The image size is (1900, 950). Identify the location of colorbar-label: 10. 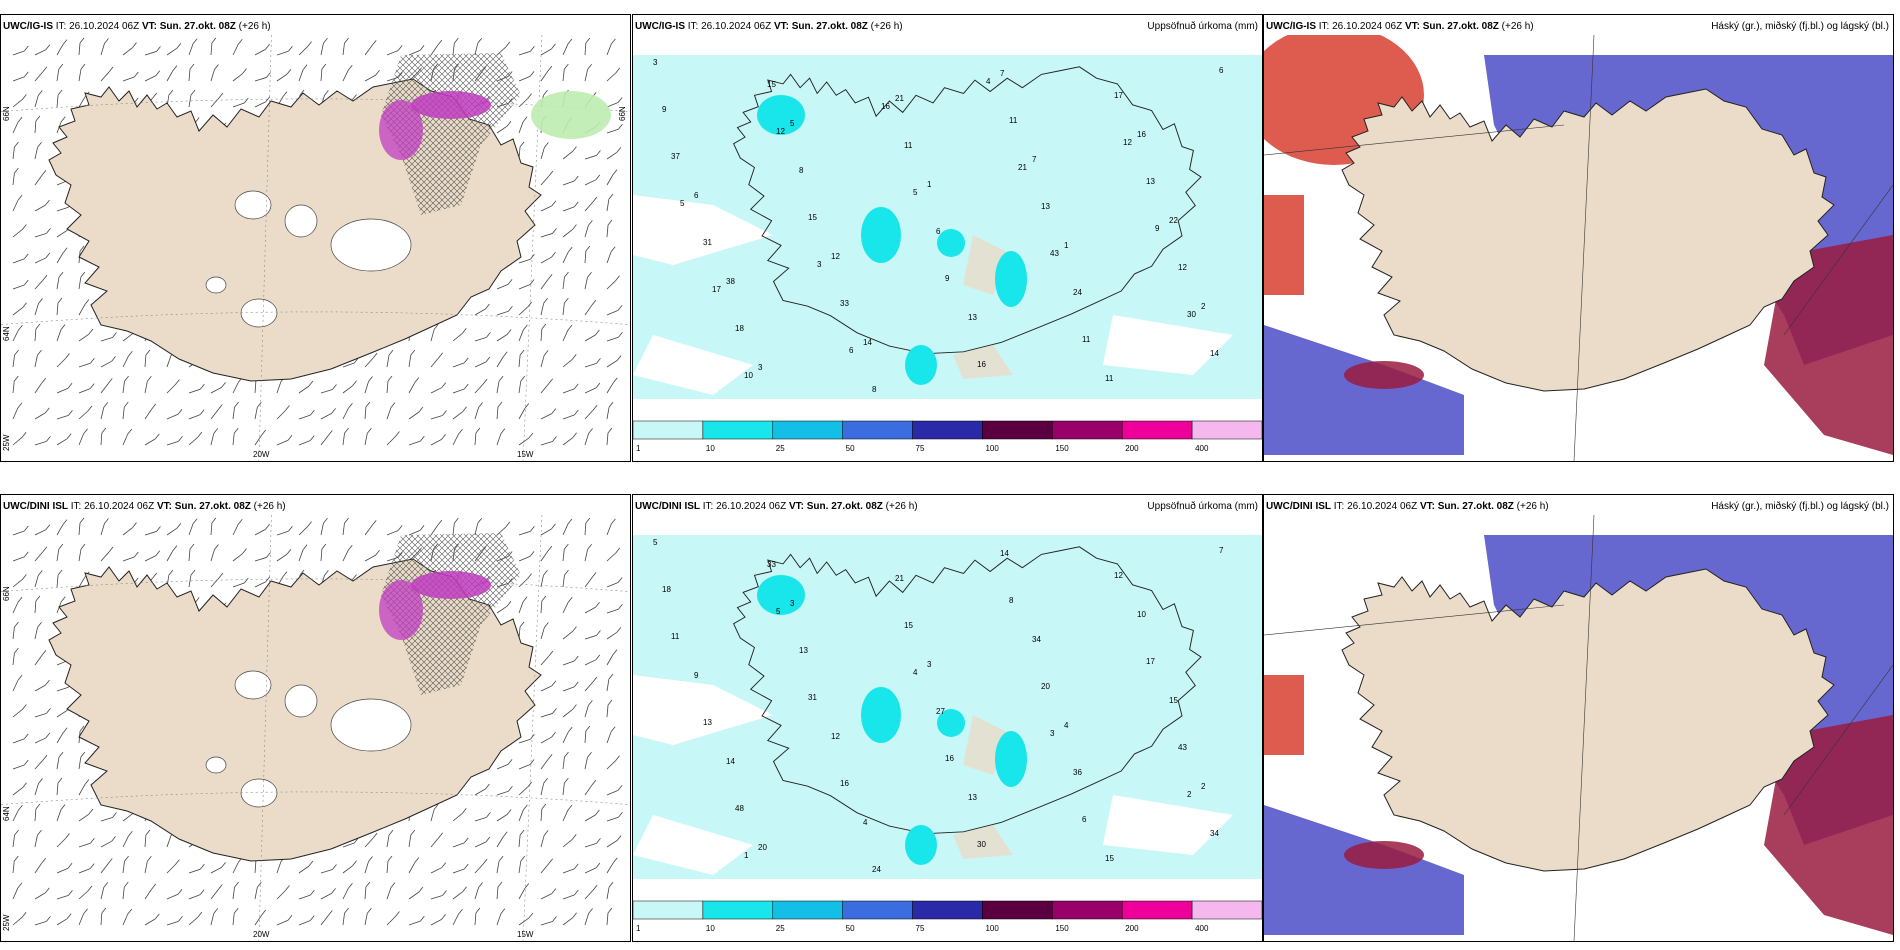
(710, 928).